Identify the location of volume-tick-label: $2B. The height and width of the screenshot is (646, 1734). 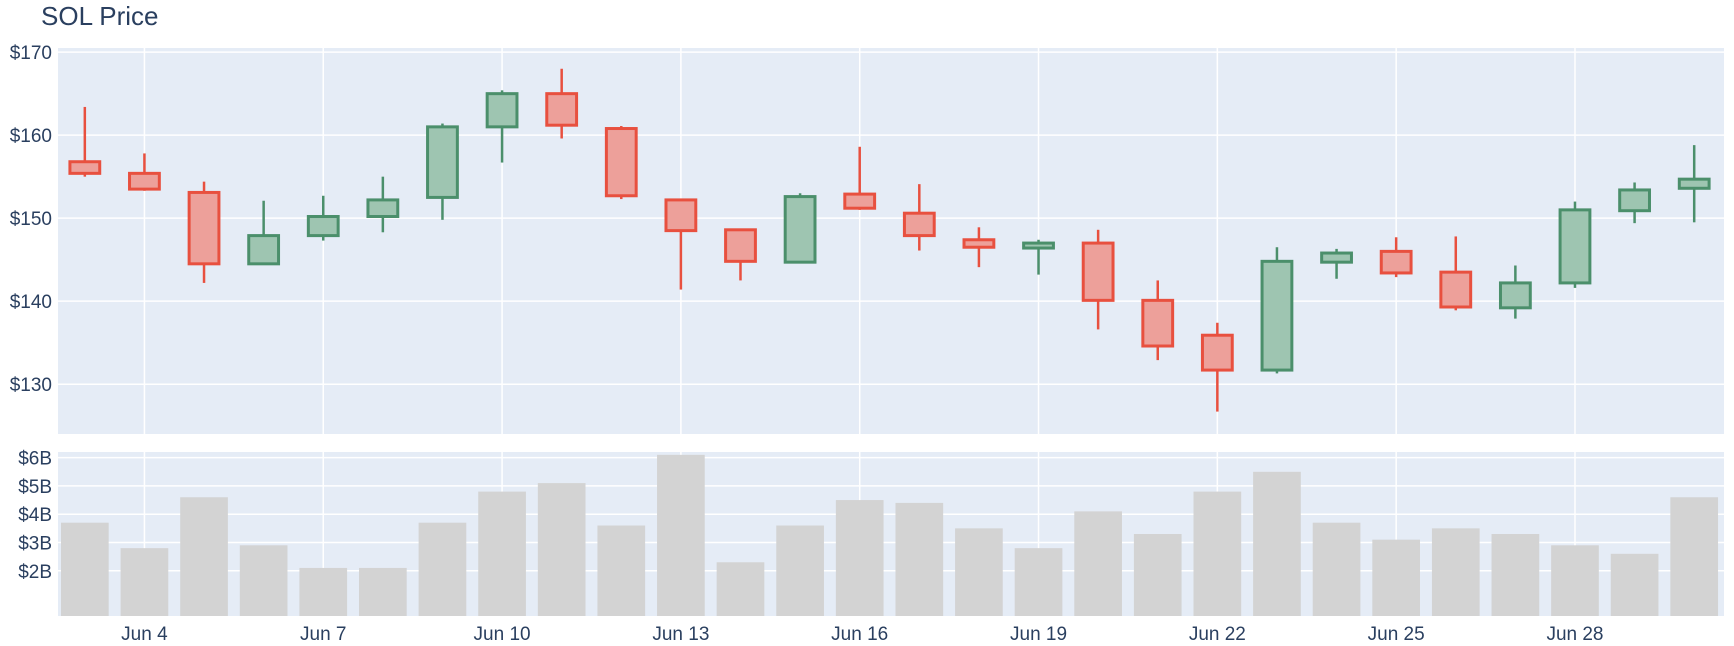
(35, 572).